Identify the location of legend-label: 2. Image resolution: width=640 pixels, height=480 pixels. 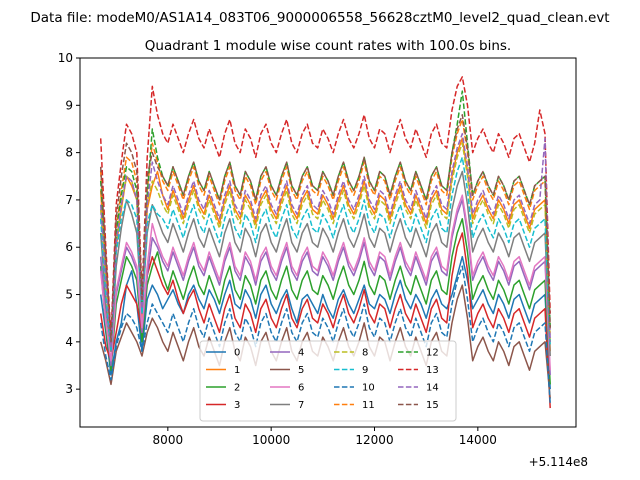
(237, 388).